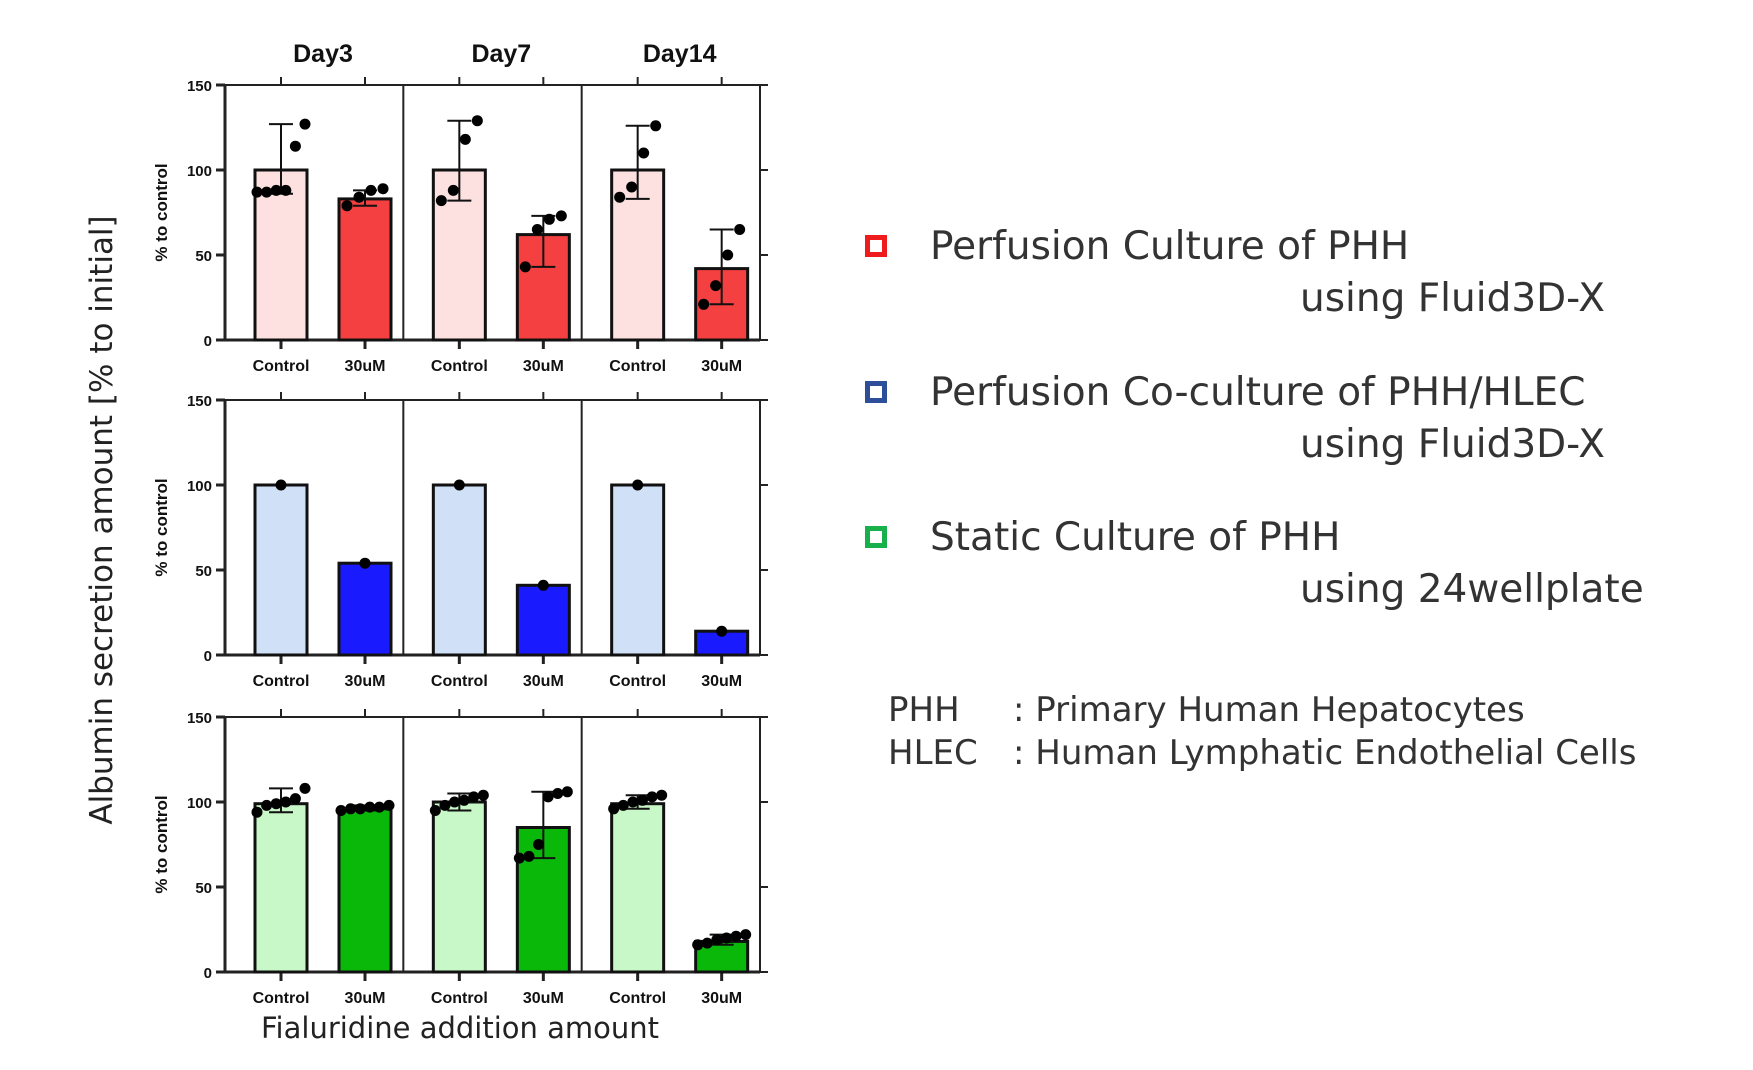  What do you see at coordinates (323, 54) in the screenshot?
I see `group-header: Day3` at bounding box center [323, 54].